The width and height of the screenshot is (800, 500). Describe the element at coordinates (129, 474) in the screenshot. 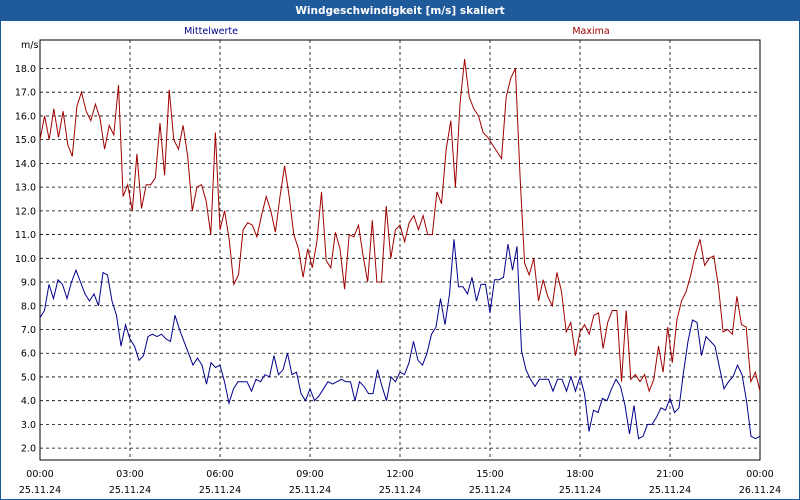

I see `x-tick-time: 03:00` at that location.